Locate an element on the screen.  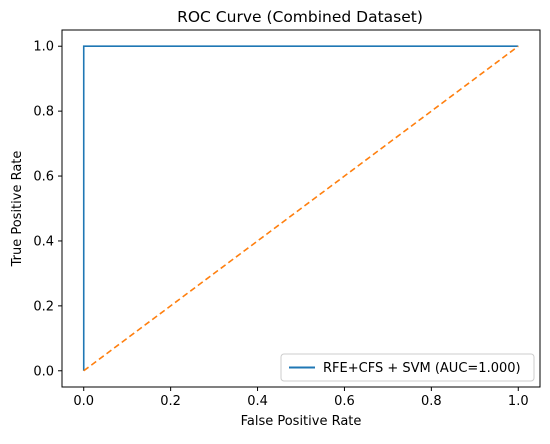
y-tick-label: 0.6 is located at coordinates (43, 177).